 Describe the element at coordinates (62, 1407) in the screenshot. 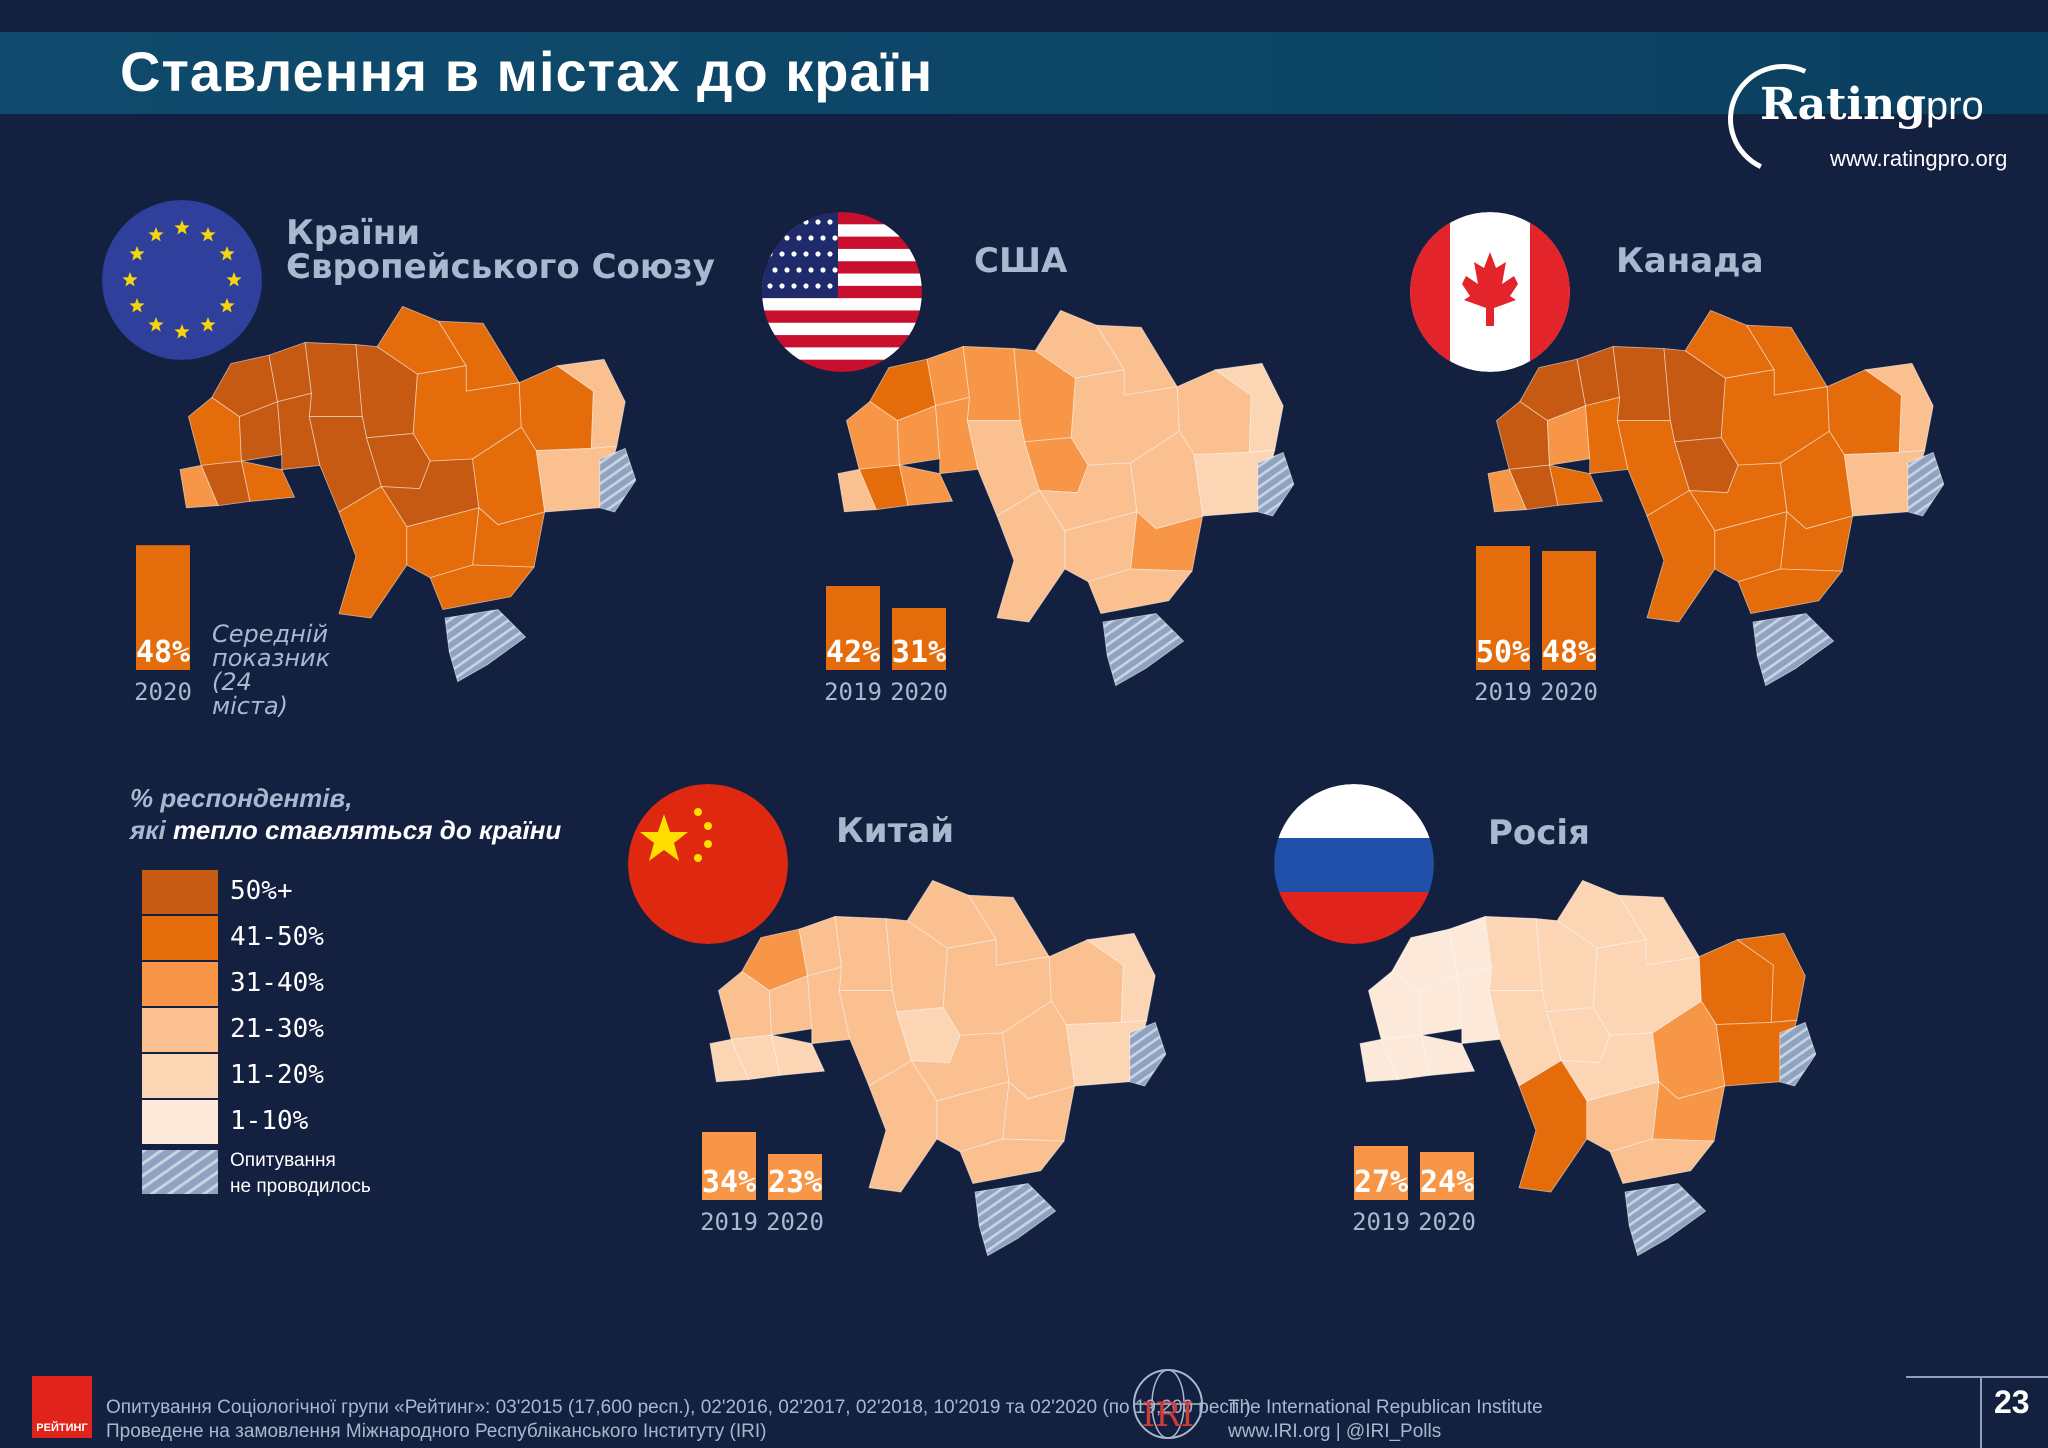

I see `reyting-logo: РЕЙТИНГ` at that location.